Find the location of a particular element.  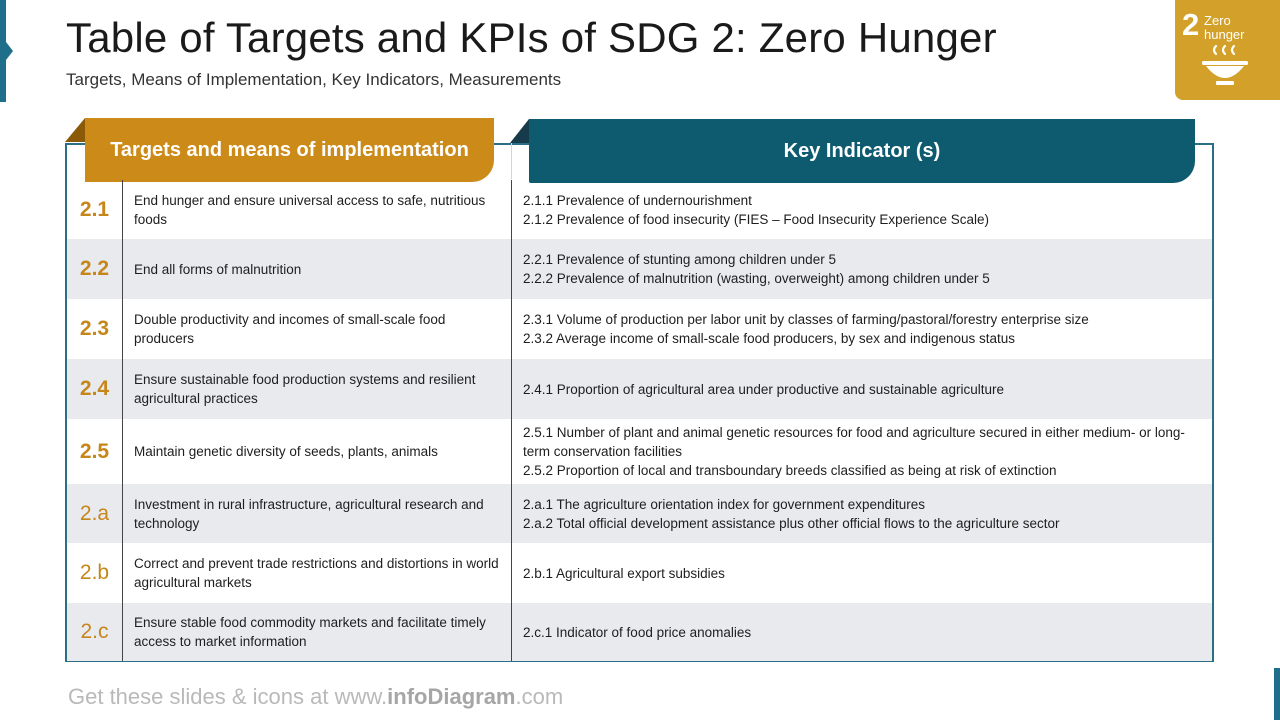

kpi-item: 2.b.1 Agricultural export subsidies is located at coordinates (624, 573).